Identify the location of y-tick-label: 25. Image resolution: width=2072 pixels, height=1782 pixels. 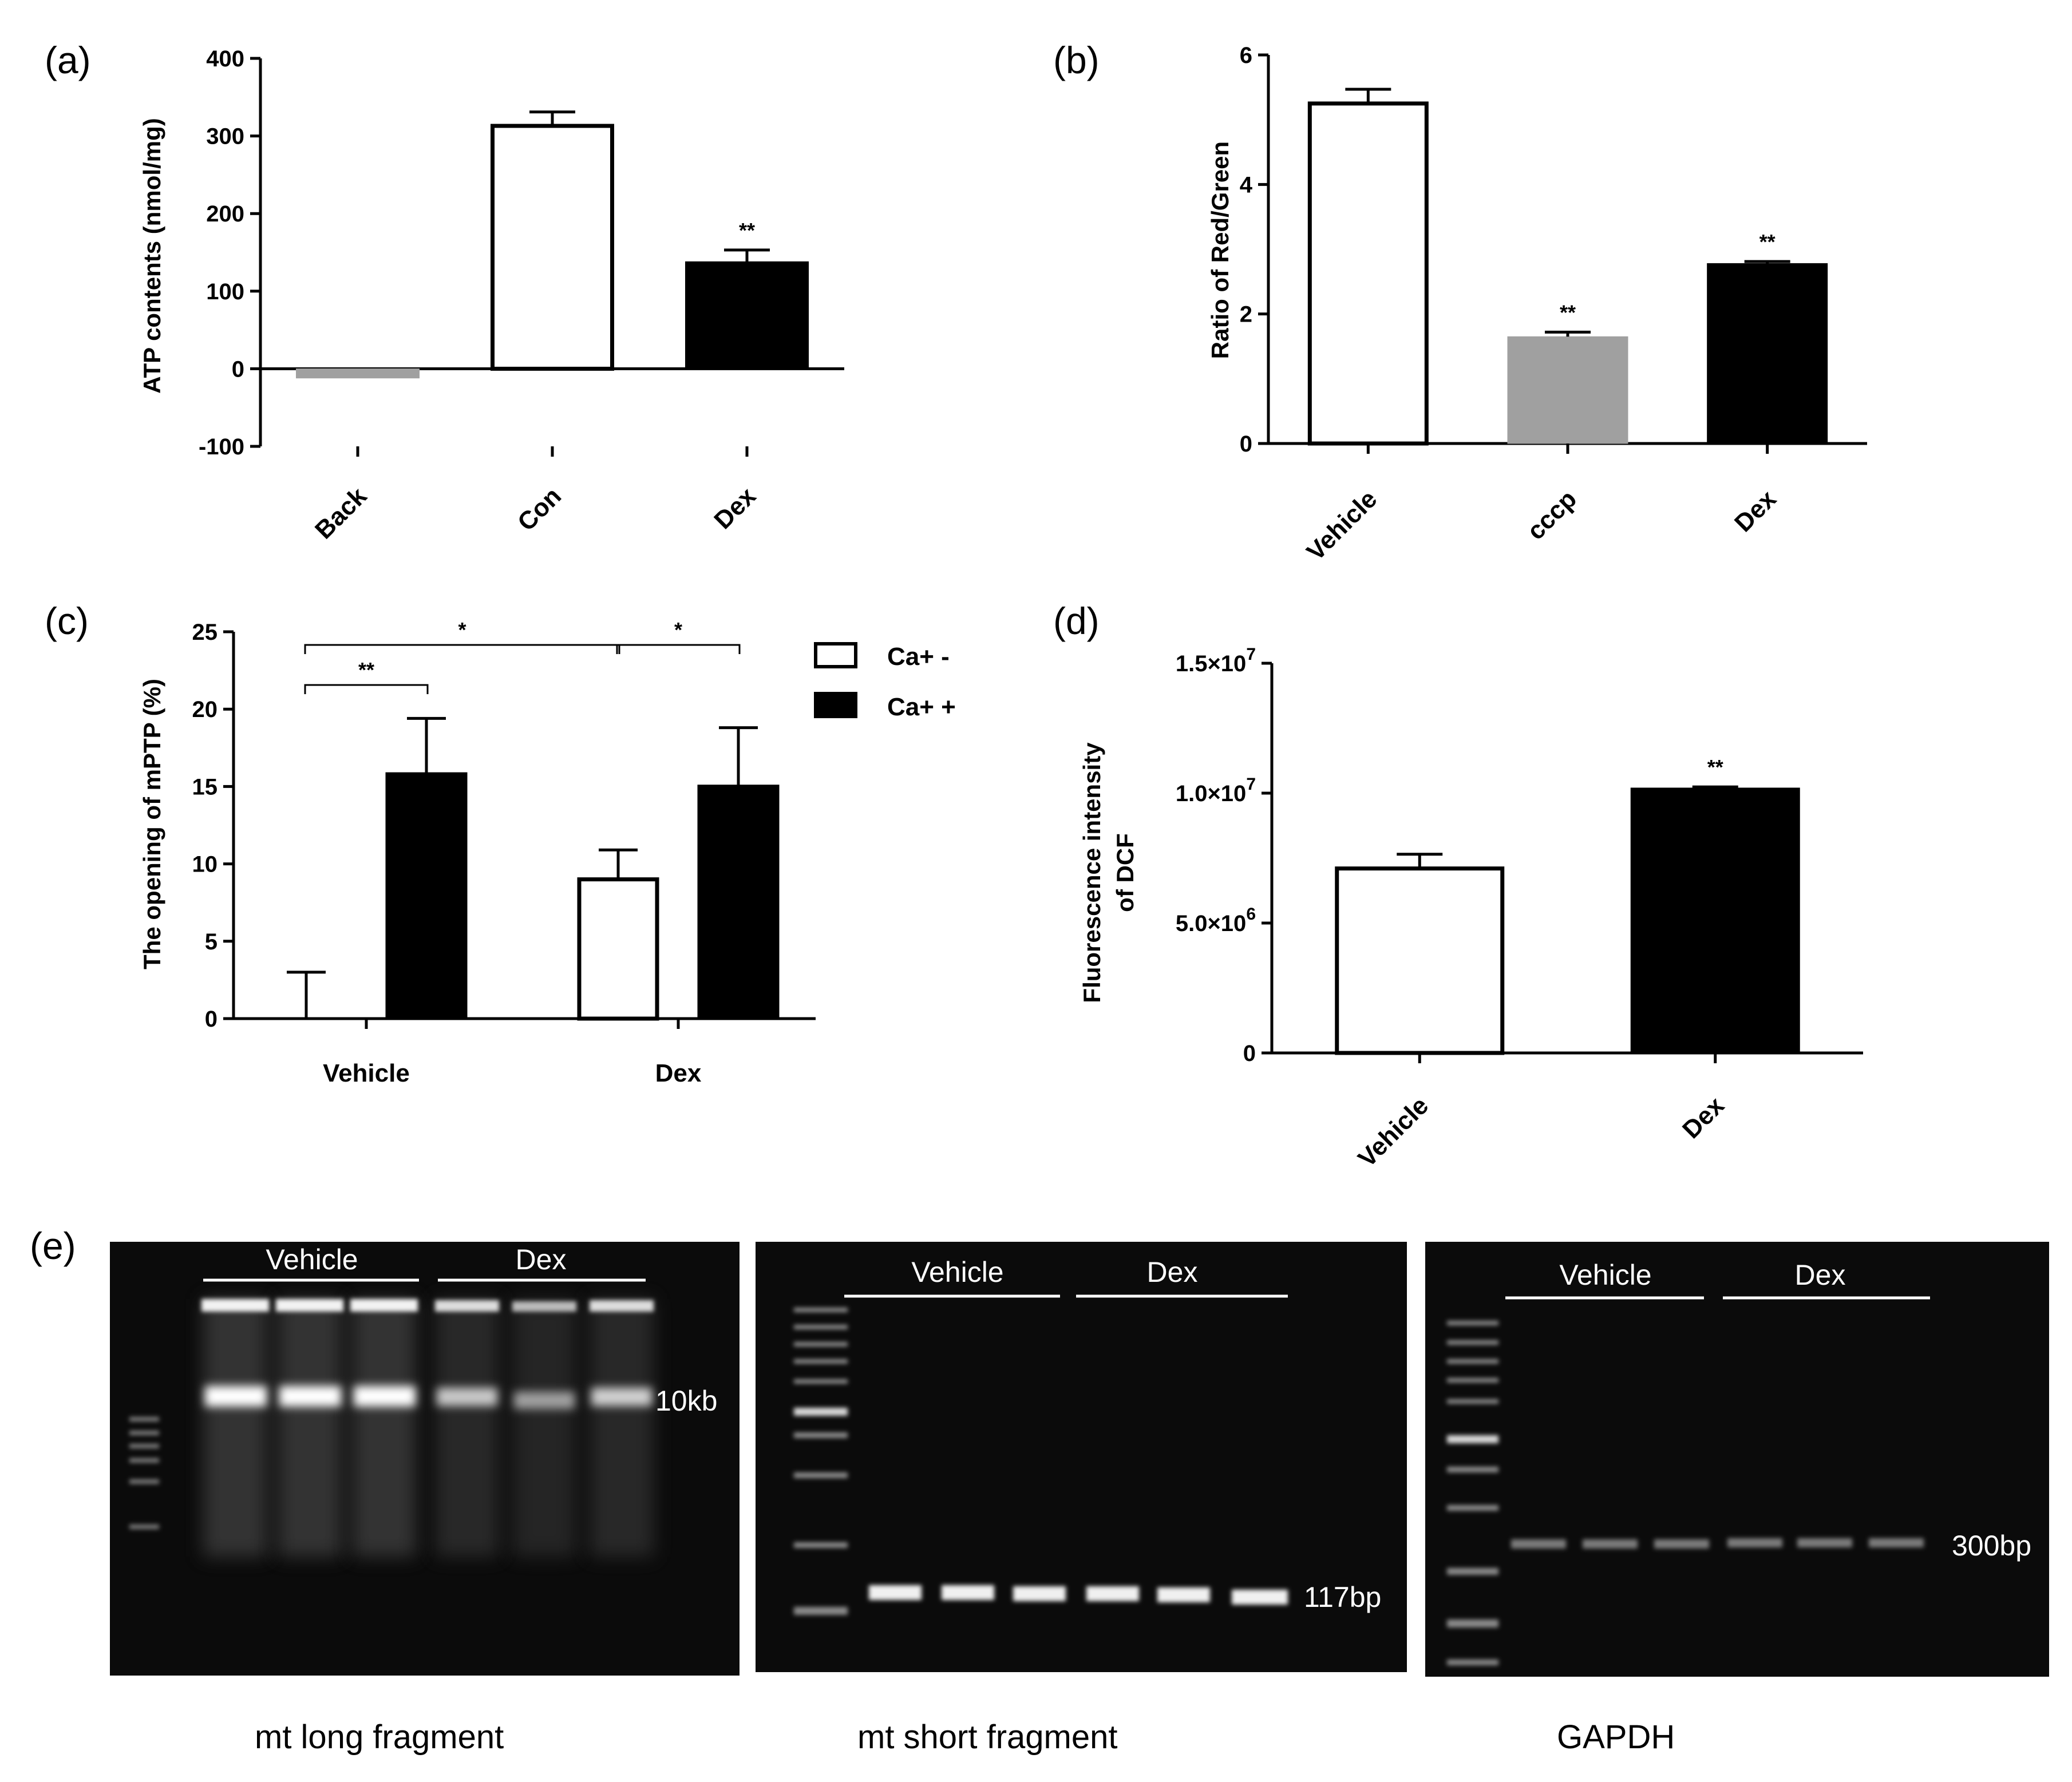
(205, 632).